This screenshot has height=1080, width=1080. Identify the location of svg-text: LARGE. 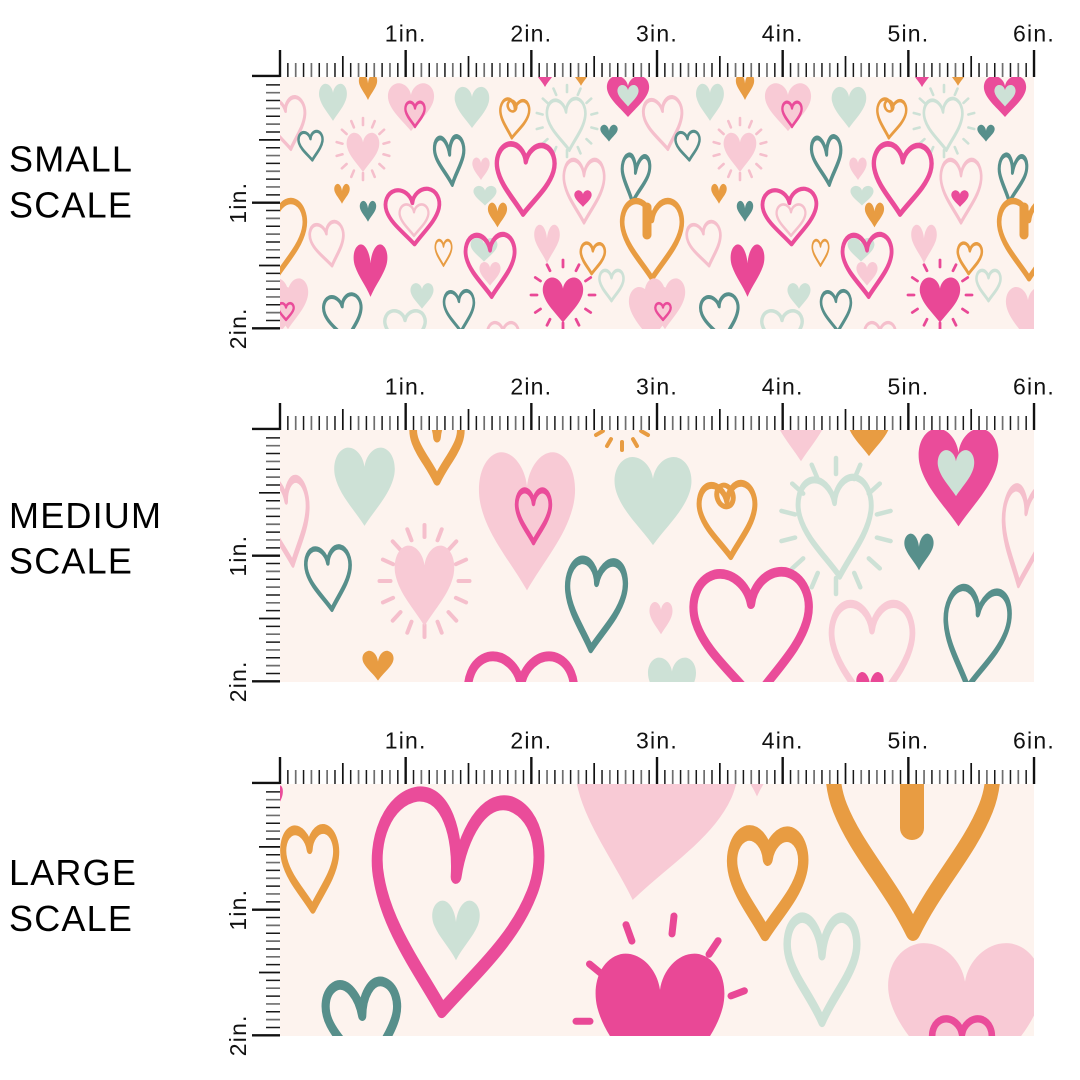
(73, 872).